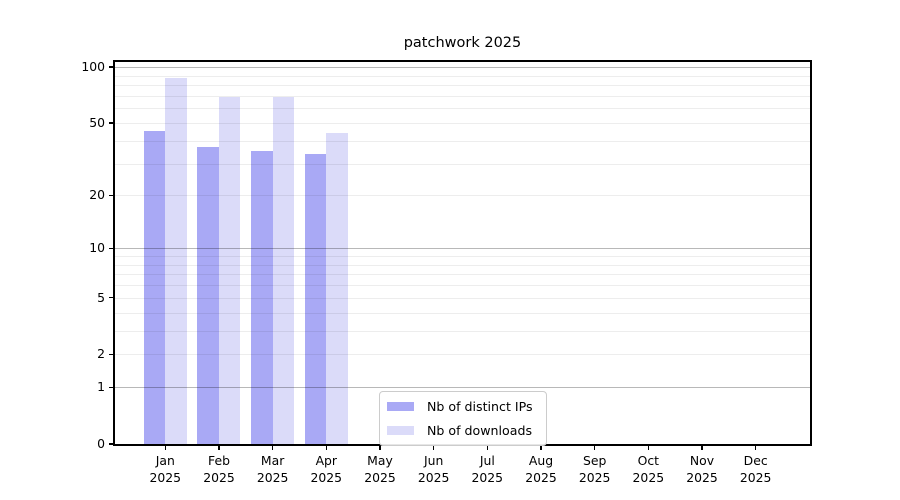 This screenshot has width=900, height=500. What do you see at coordinates (755, 448) in the screenshot?
I see `x-tick-mark-dec` at bounding box center [755, 448].